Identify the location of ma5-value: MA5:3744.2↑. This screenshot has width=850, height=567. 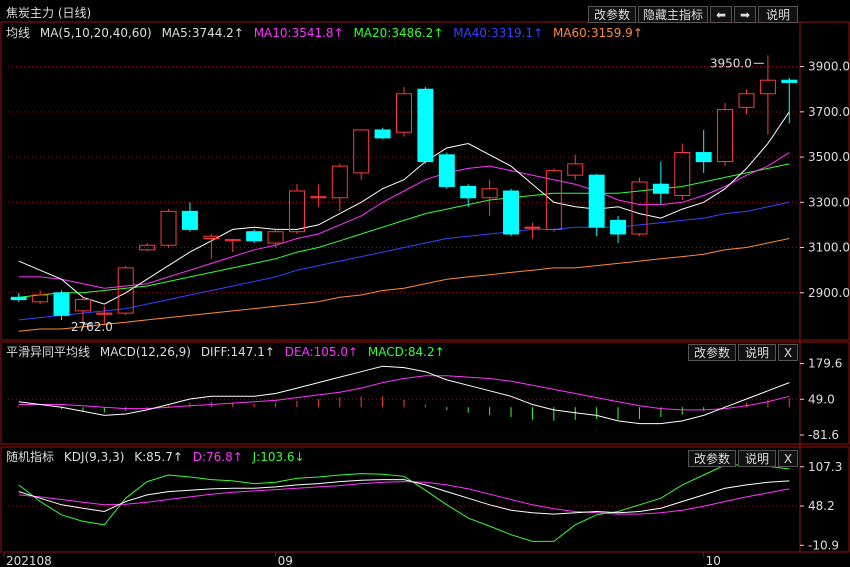
(202, 33).